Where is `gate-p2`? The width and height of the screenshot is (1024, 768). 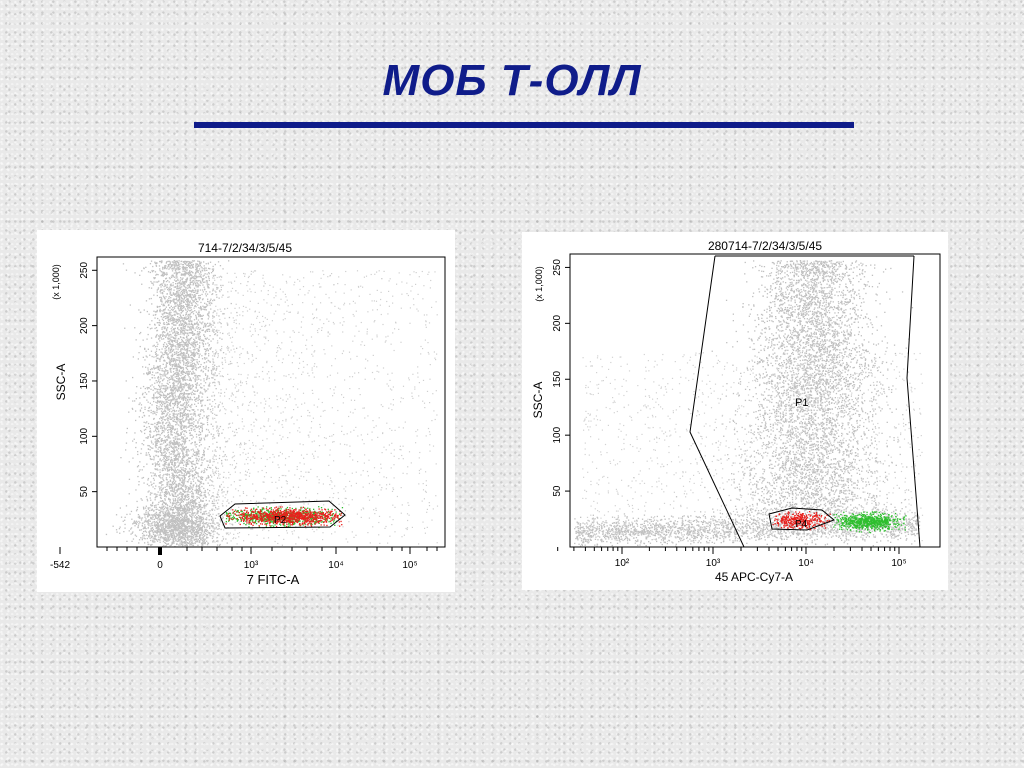
gate-p2 is located at coordinates (282, 514).